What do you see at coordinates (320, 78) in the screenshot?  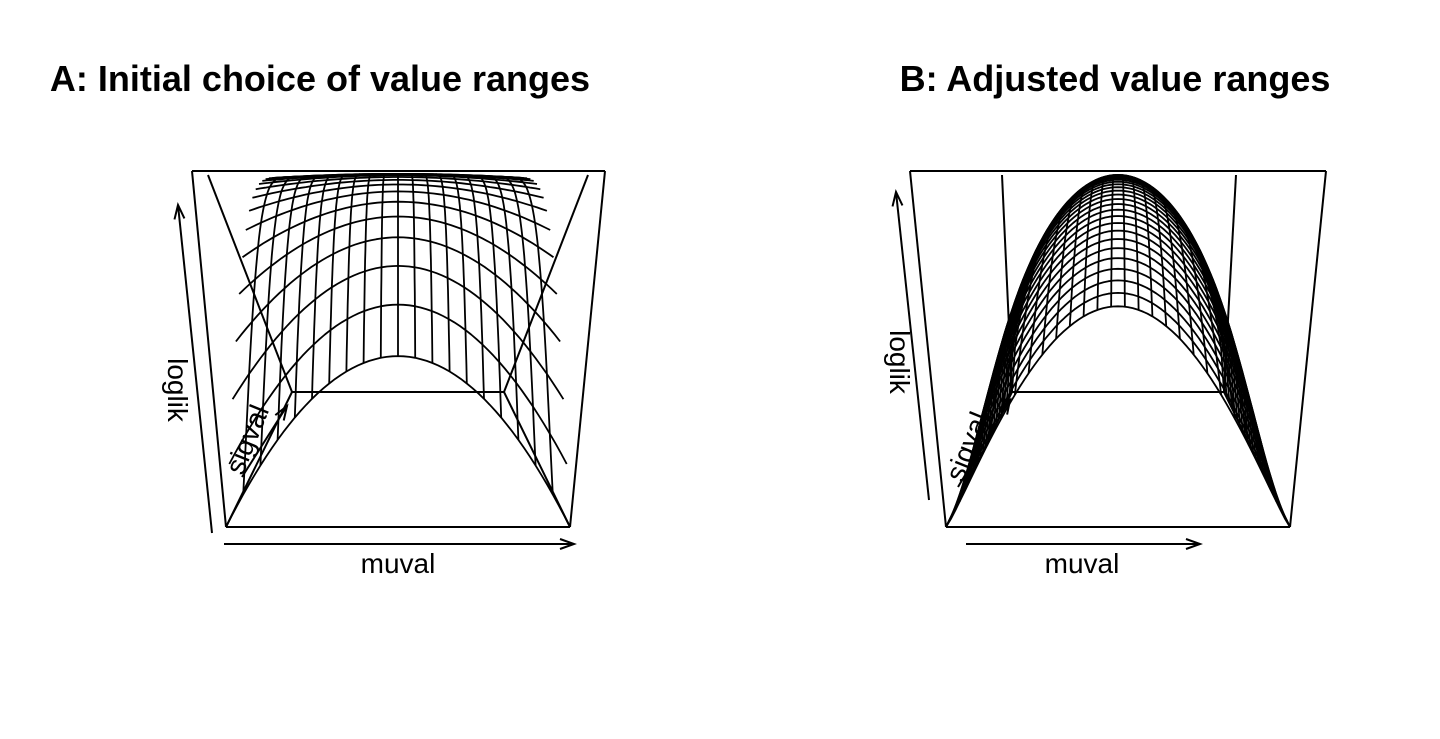 I see `chart-title-a: A: Initial choice of value ranges` at bounding box center [320, 78].